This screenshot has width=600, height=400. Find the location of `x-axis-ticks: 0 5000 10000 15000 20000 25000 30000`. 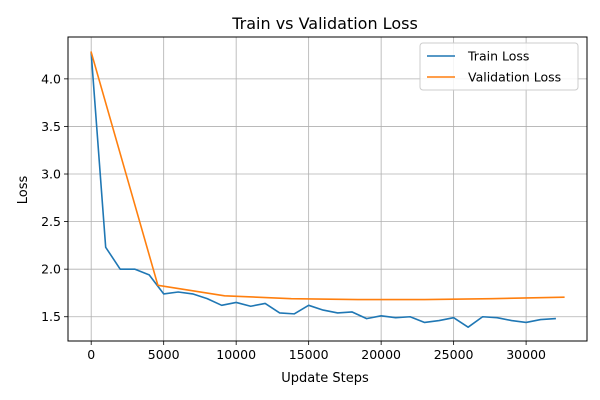

x-axis-ticks: 0 5000 10000 15000 20000 25000 30000 is located at coordinates (316, 351).